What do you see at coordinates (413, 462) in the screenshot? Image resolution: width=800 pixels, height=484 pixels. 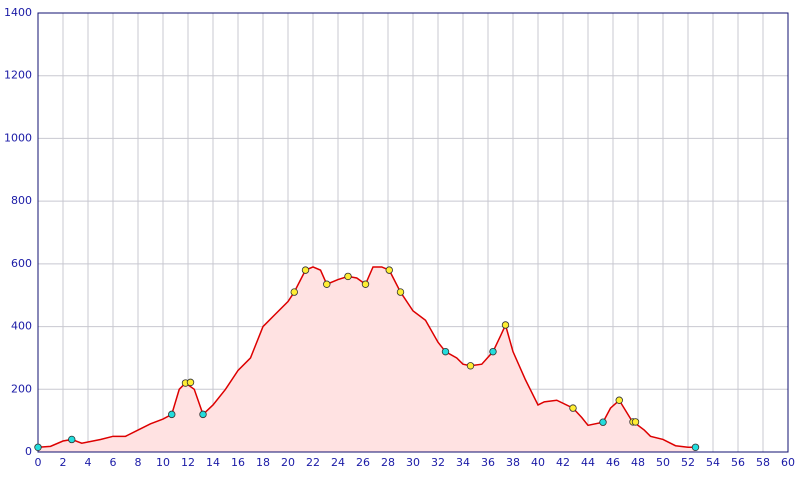 I see `x-tick-label: 30` at bounding box center [413, 462].